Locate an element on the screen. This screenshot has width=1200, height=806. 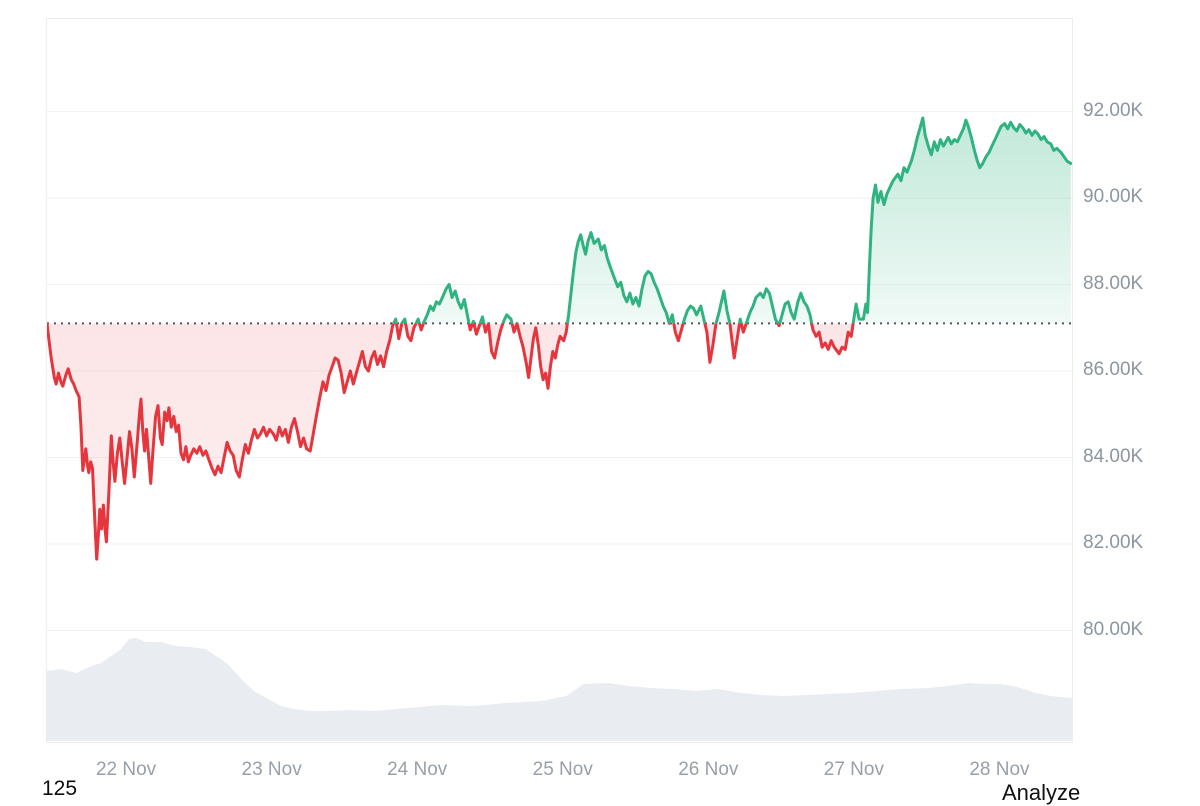
y-axis-label: 86.00K is located at coordinates (1113, 369).